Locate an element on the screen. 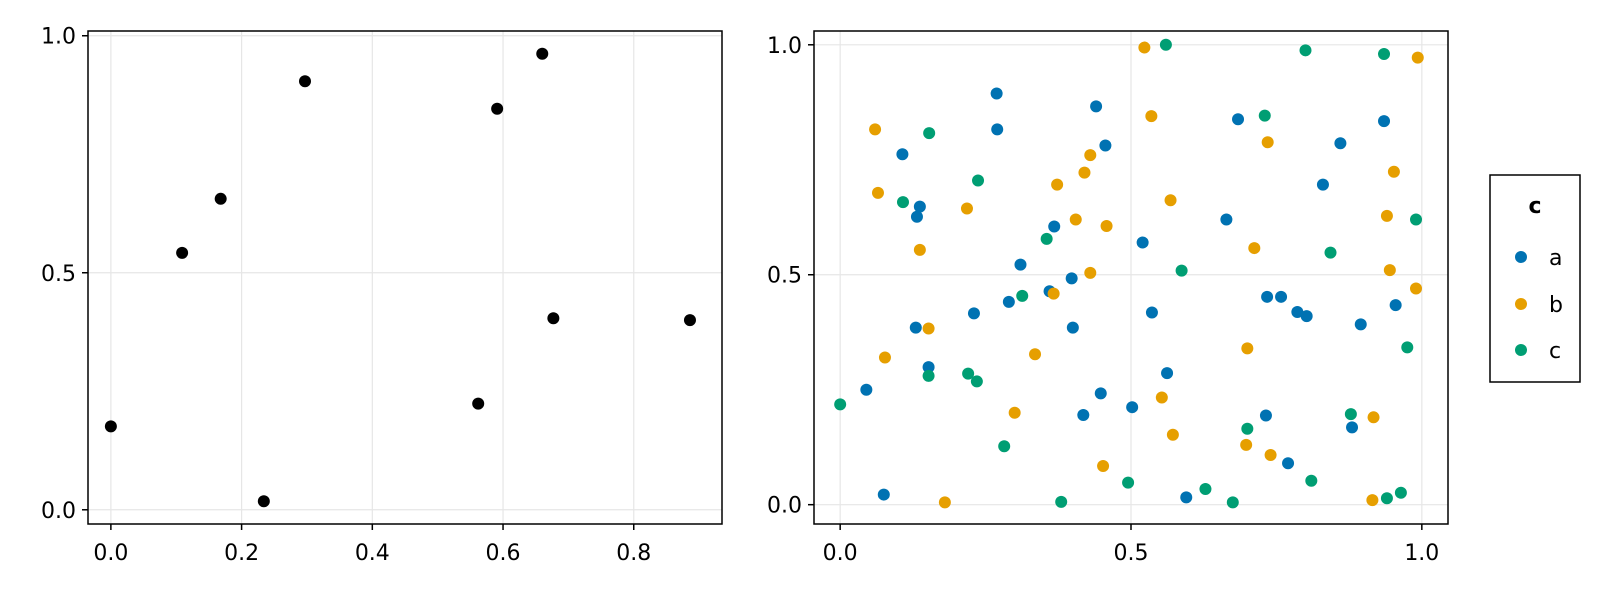 The height and width of the screenshot is (600, 1600). legend-frame is located at coordinates (1535, 278).